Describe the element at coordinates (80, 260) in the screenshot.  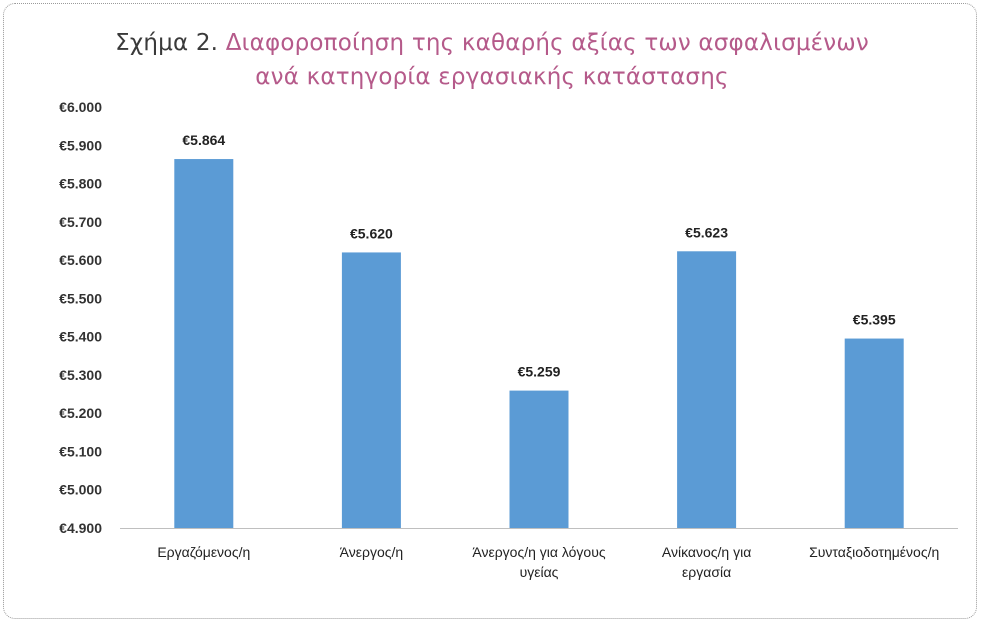
I see `y-tick-label: €5.600` at that location.